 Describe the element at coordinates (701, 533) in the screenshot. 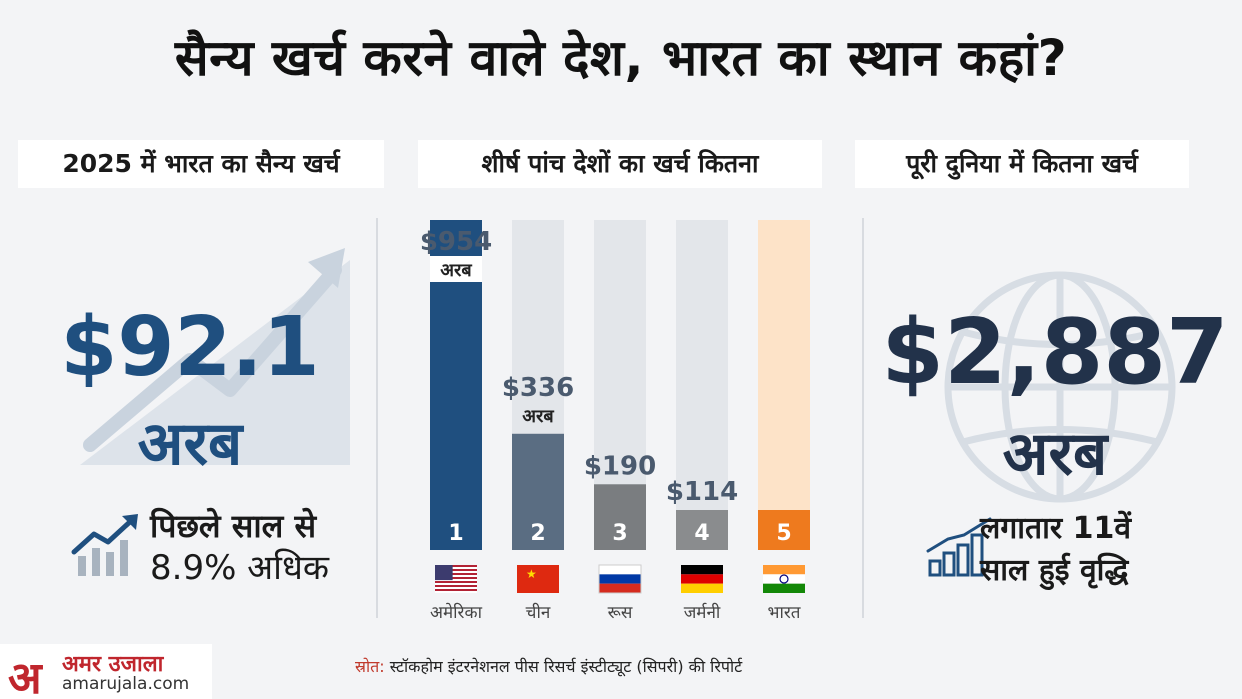

I see `bar-rank-label: 4` at that location.